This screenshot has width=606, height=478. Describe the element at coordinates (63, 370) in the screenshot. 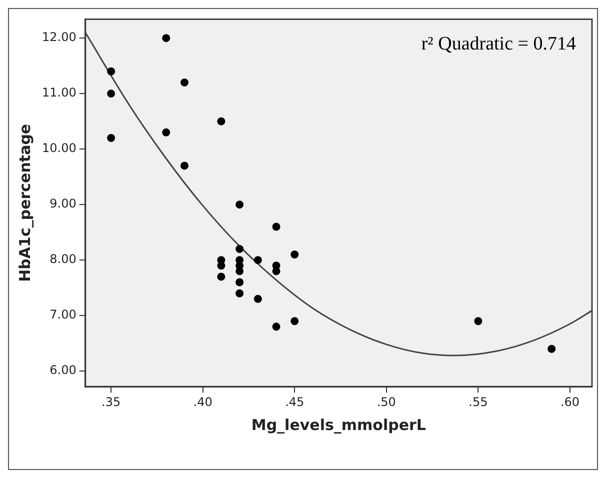

I see `y-tick-label: 6.00` at that location.